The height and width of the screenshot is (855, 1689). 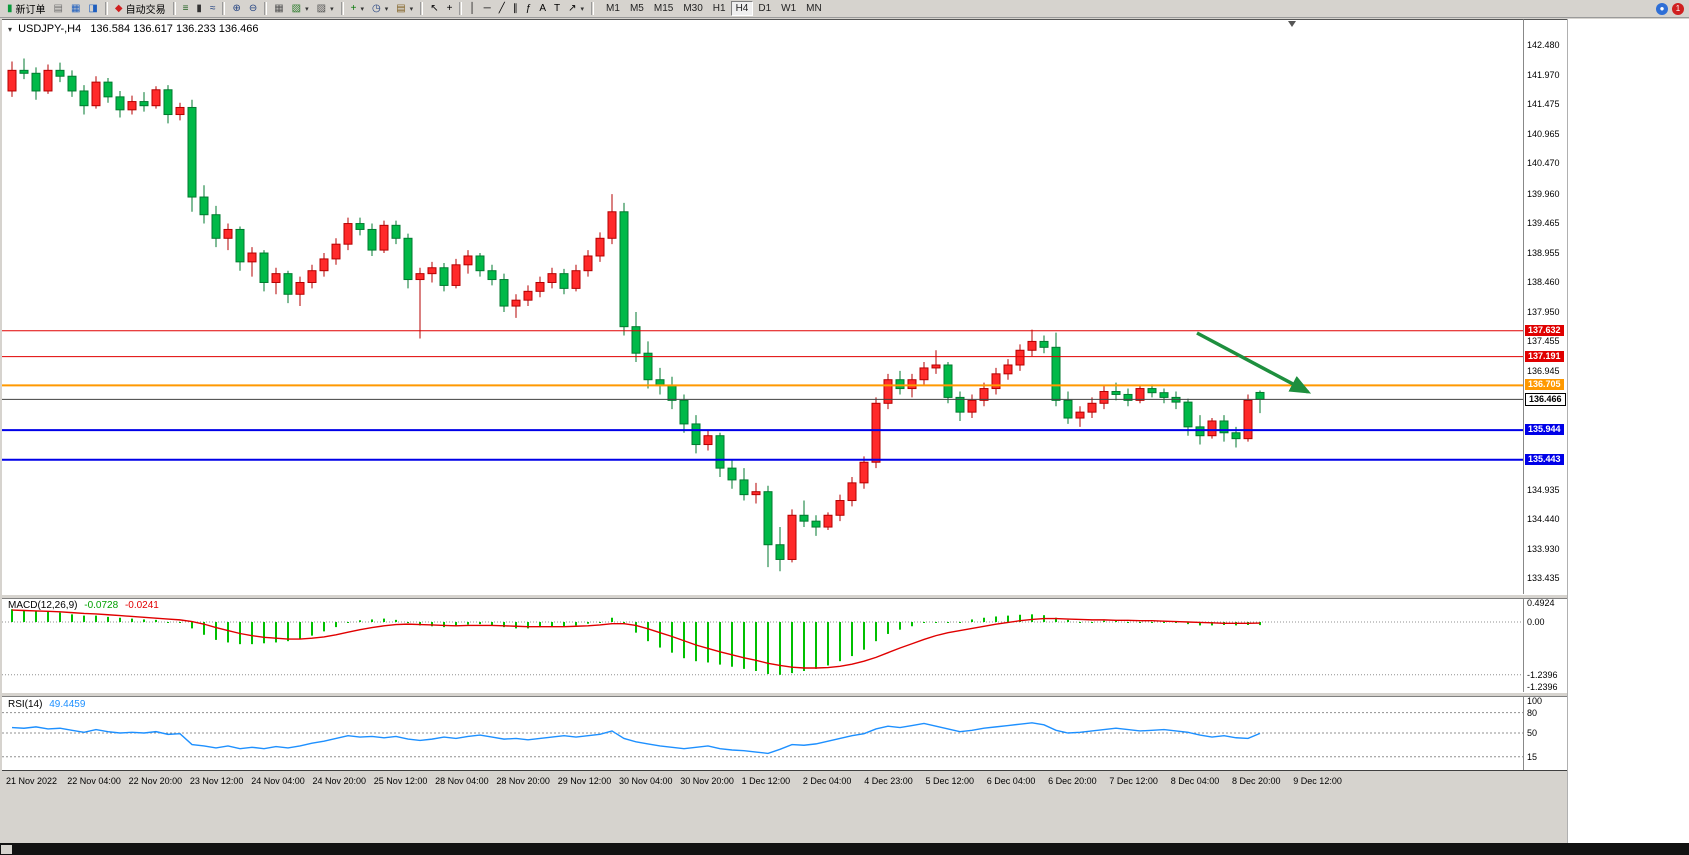 I want to click on trend-arrow, so click(x=1254, y=362).